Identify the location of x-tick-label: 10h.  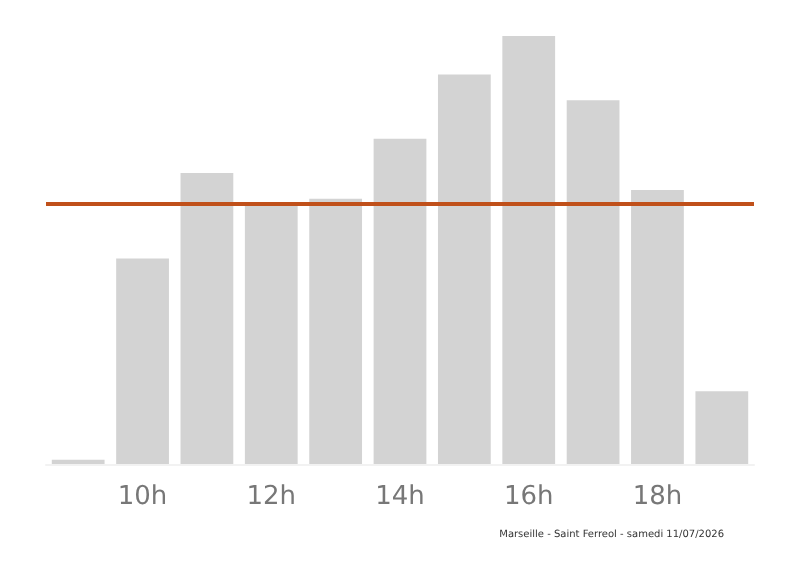
(142, 497).